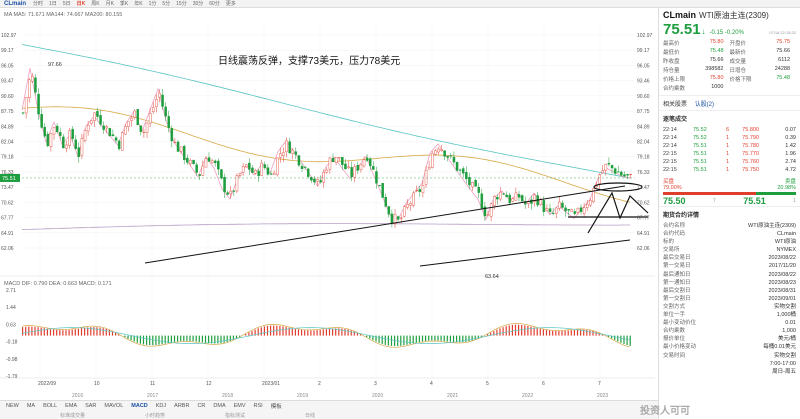  I want to click on info-row: 第一通知日 2023/08/23, so click(729, 282).